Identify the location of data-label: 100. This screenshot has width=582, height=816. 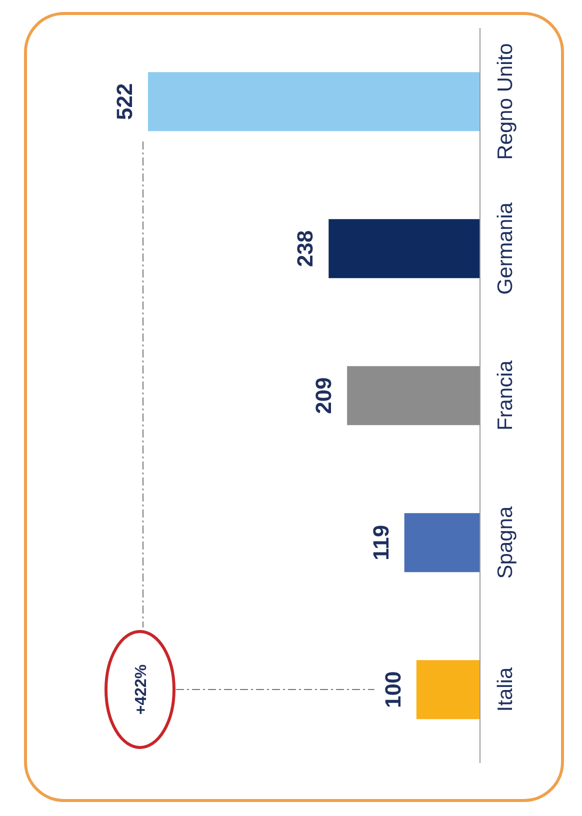
(393, 689).